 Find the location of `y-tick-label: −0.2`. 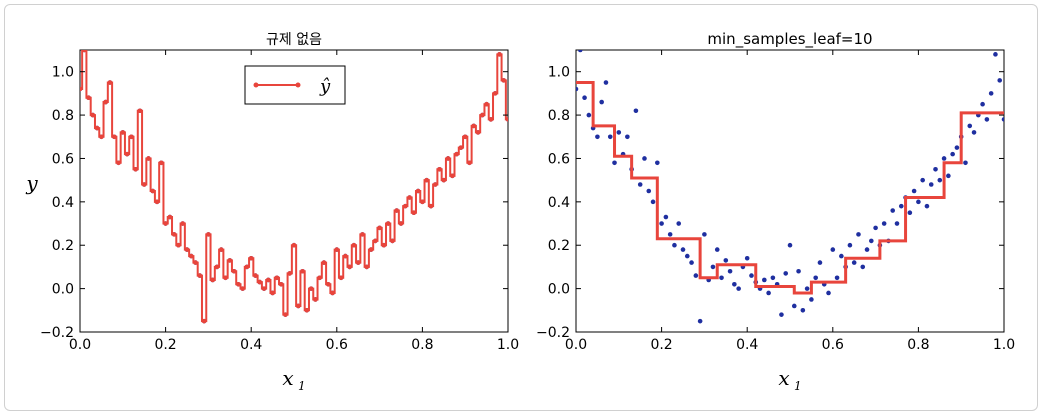

y-tick-label: −0.2 is located at coordinates (553, 333).